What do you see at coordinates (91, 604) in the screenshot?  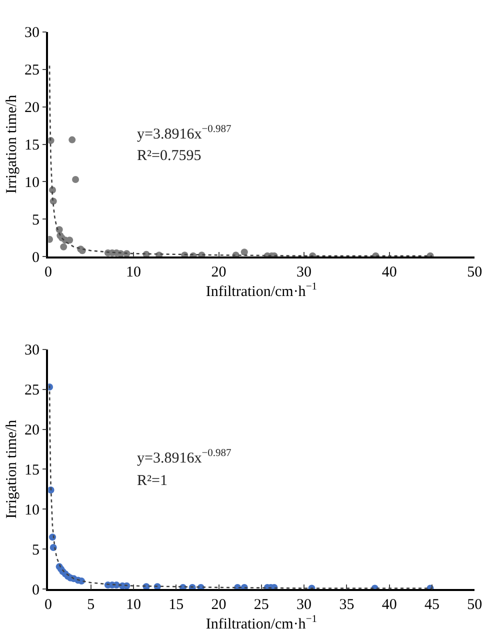 I see `x-tick-label: 5` at bounding box center [91, 604].